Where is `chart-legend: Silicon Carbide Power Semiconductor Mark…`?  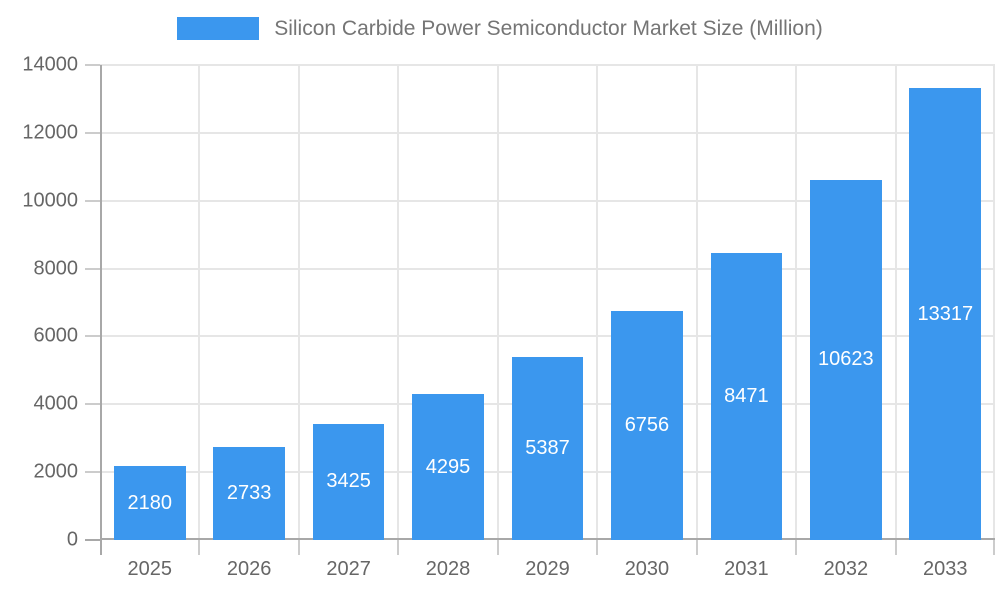
chart-legend: Silicon Carbide Power Semiconductor Mark… is located at coordinates (500, 28).